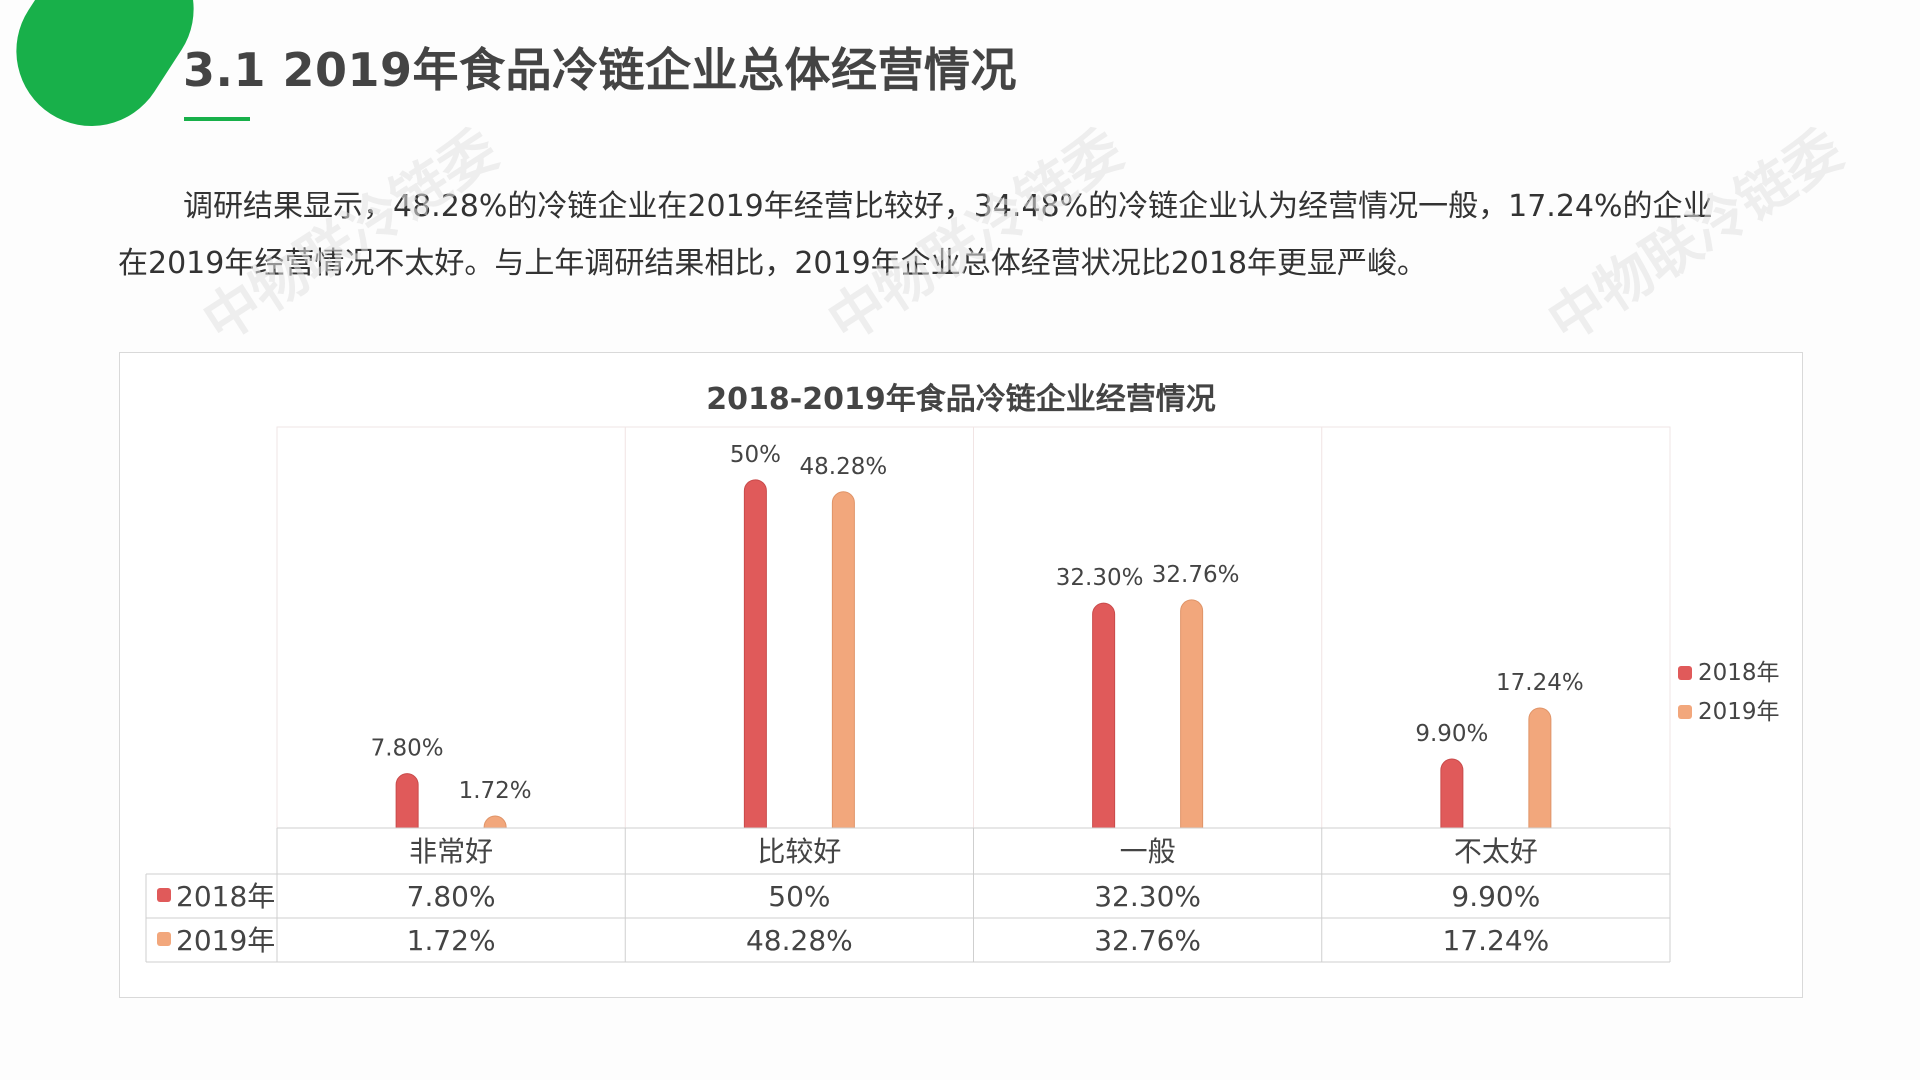  What do you see at coordinates (799, 940) in the screenshot?
I see `table-cell: 48.28%` at bounding box center [799, 940].